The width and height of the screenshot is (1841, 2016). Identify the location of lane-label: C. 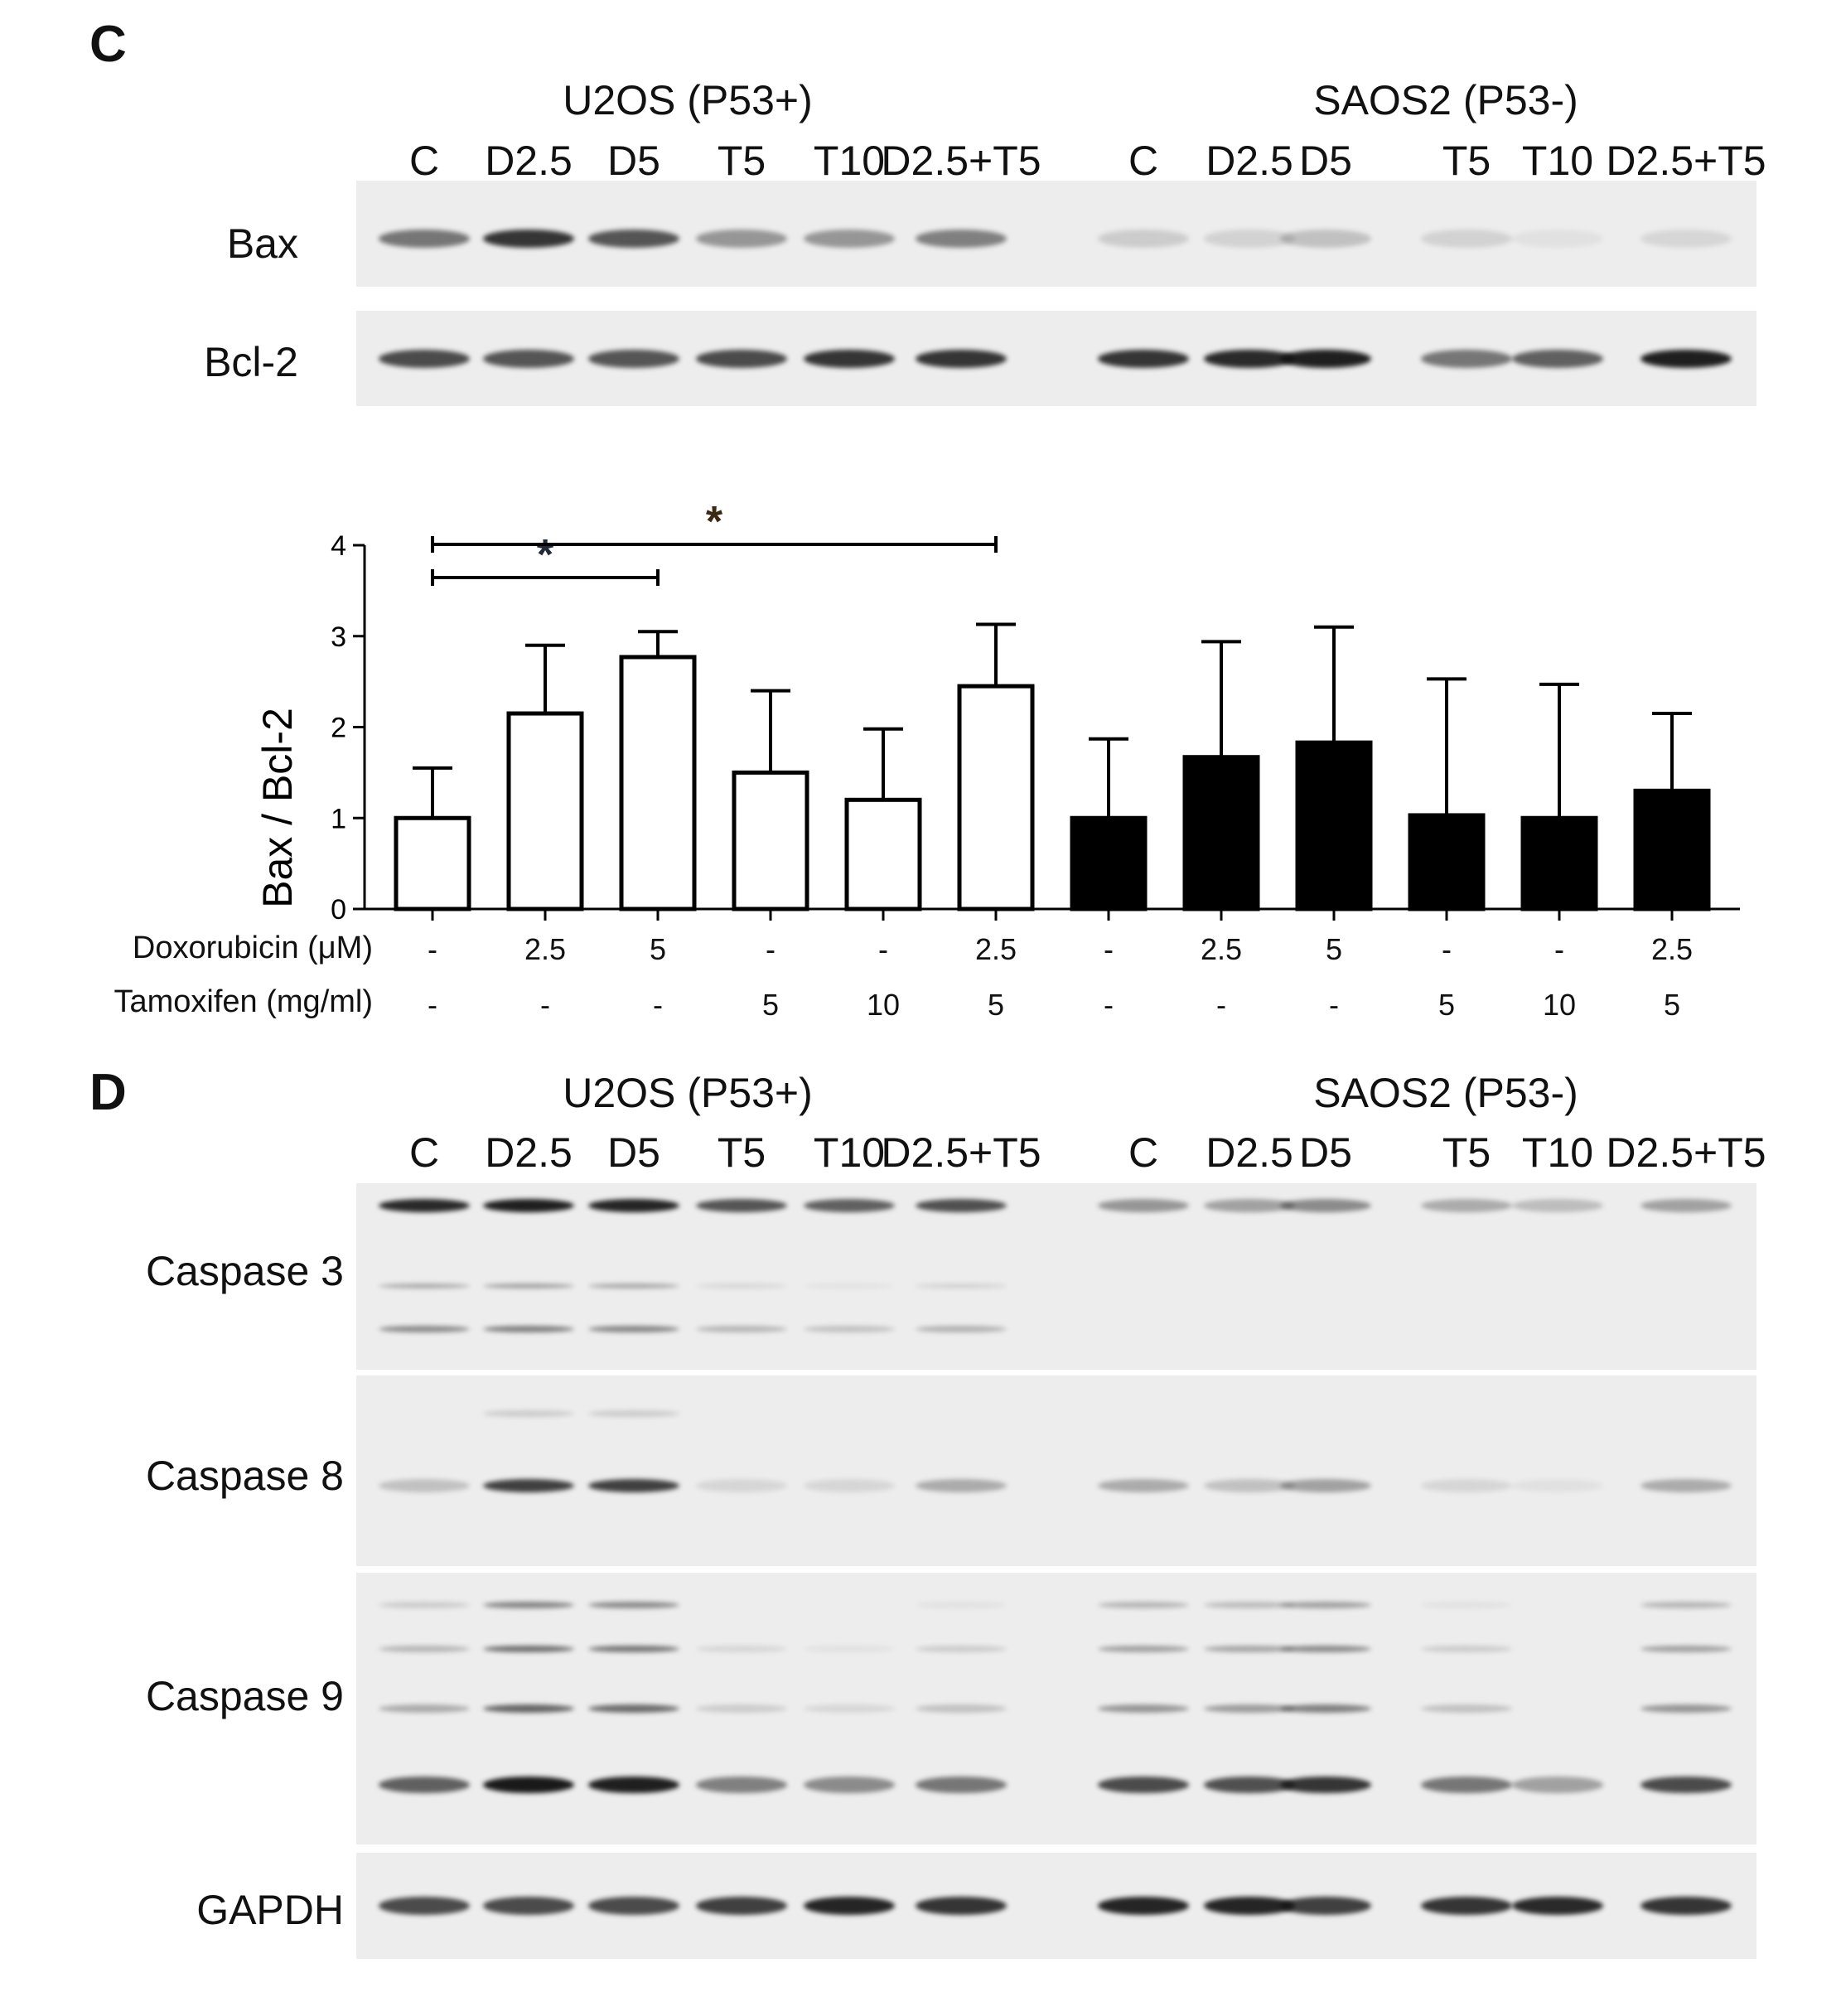
(424, 161).